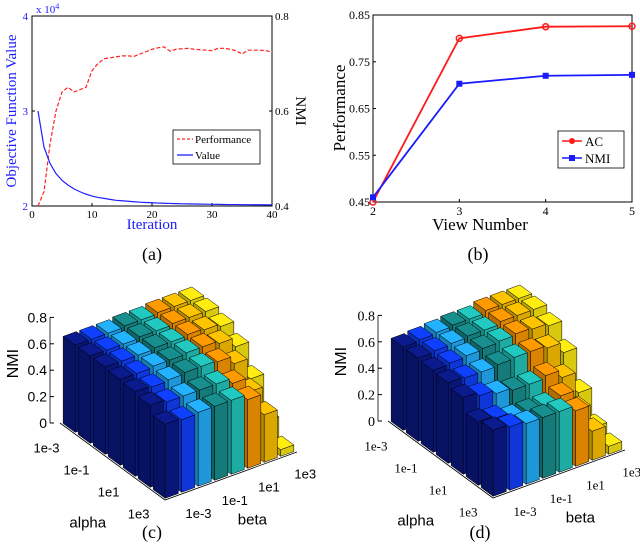 This screenshot has width=640, height=550. What do you see at coordinates (216, 147) in the screenshot?
I see `legend-a: Performance Value` at bounding box center [216, 147].